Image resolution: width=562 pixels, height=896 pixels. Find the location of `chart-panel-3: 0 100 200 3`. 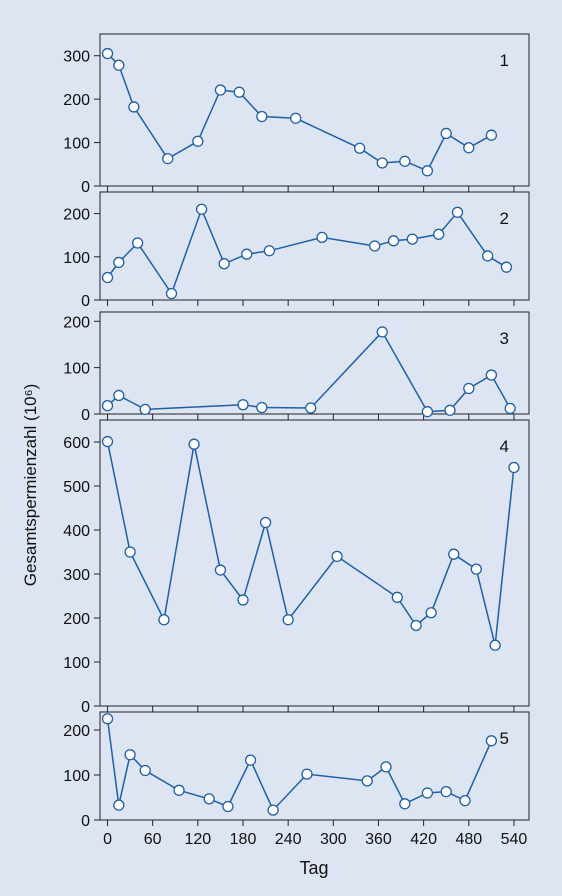

chart-panel-3: 0 100 200 3 is located at coordinates (296, 367).